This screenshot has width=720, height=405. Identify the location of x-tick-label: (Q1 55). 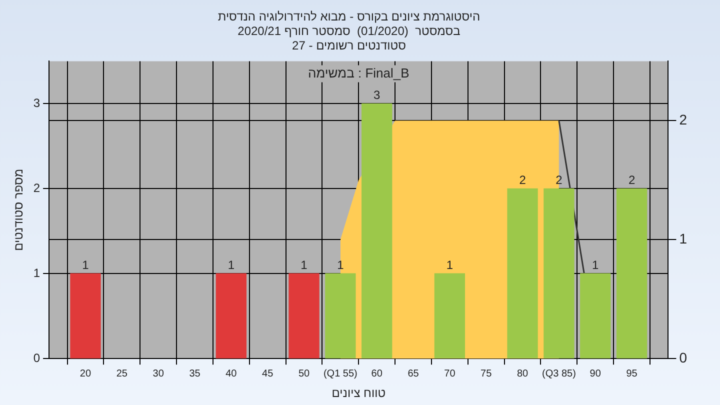
(340, 374).